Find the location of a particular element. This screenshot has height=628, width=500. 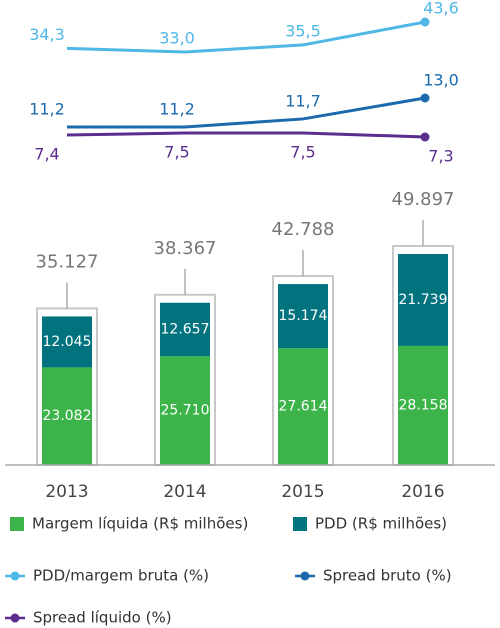

x-tick-label: 2013 is located at coordinates (66, 492).